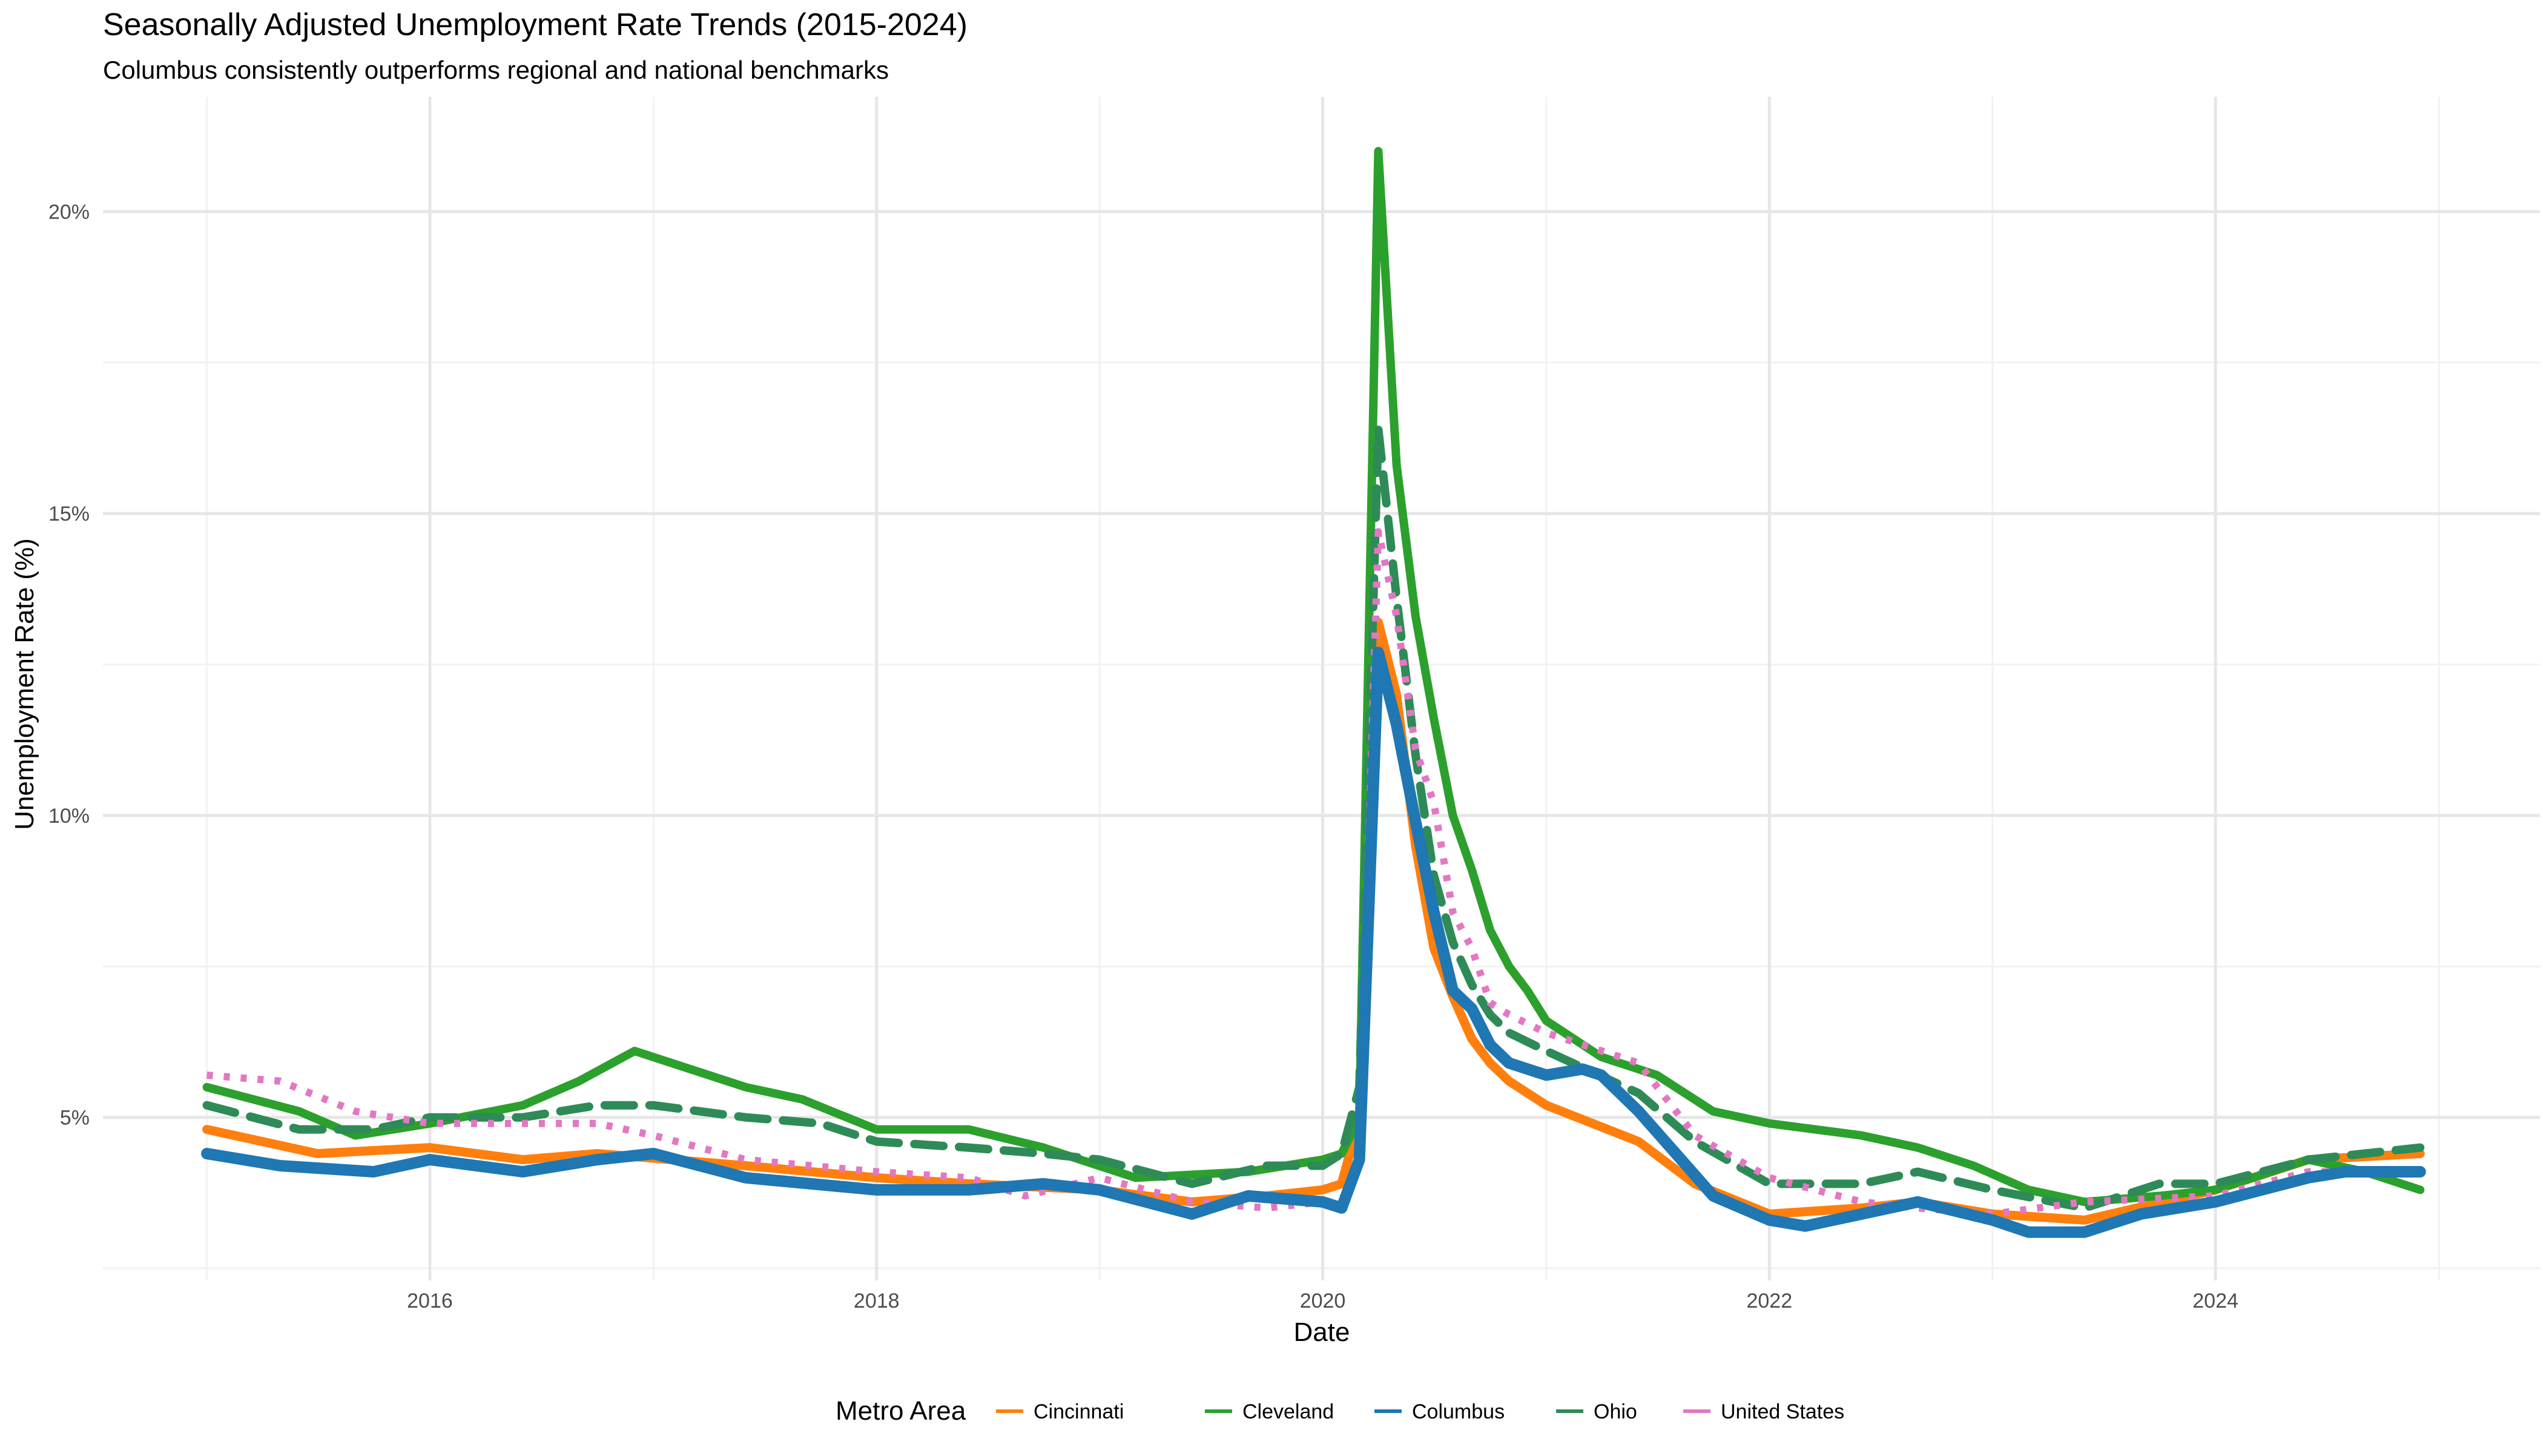 This screenshot has width=2543, height=1456. Describe the element at coordinates (430, 1301) in the screenshot. I see `x-tick-label: 2016` at that location.